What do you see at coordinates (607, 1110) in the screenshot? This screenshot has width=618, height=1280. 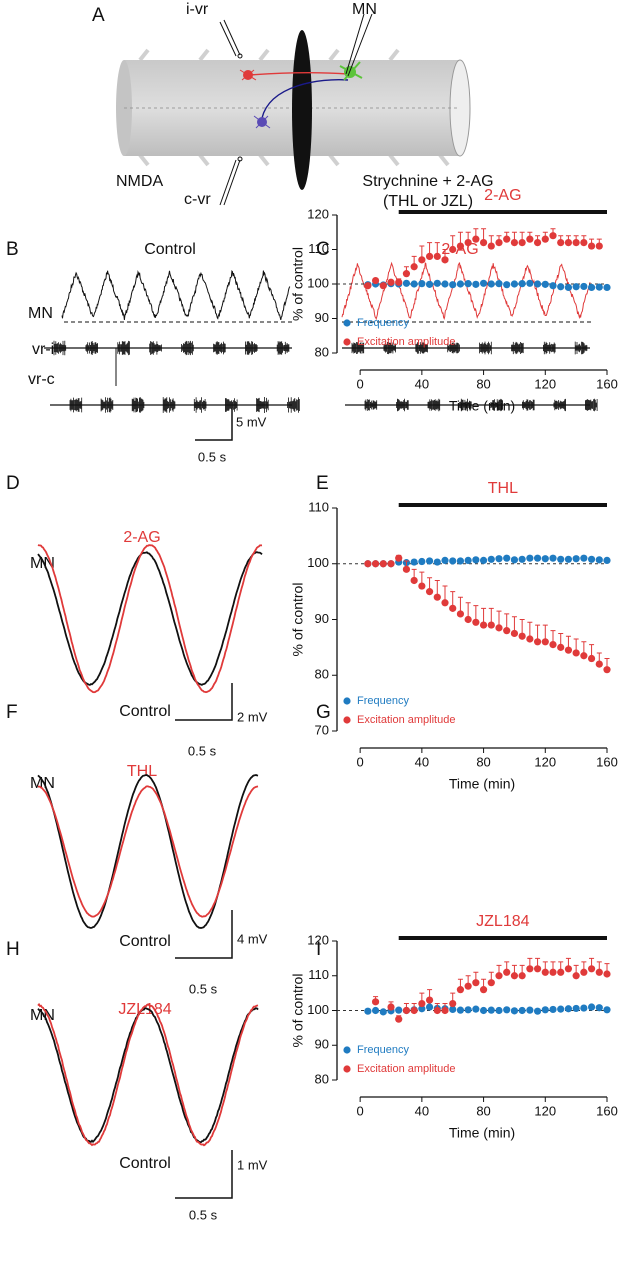 I see `x-tick-label: 160` at bounding box center [607, 1110].